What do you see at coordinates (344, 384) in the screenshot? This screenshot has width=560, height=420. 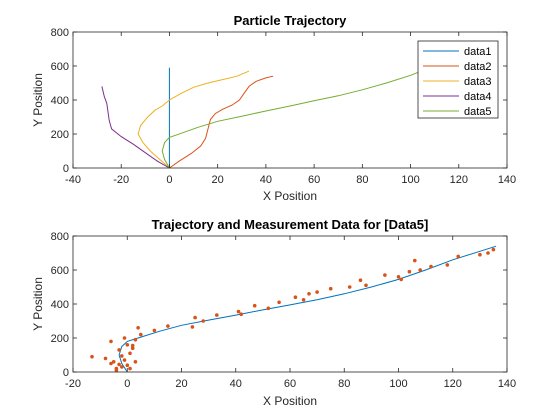 I see `plot-2-xtick-label: 80` at bounding box center [344, 384].